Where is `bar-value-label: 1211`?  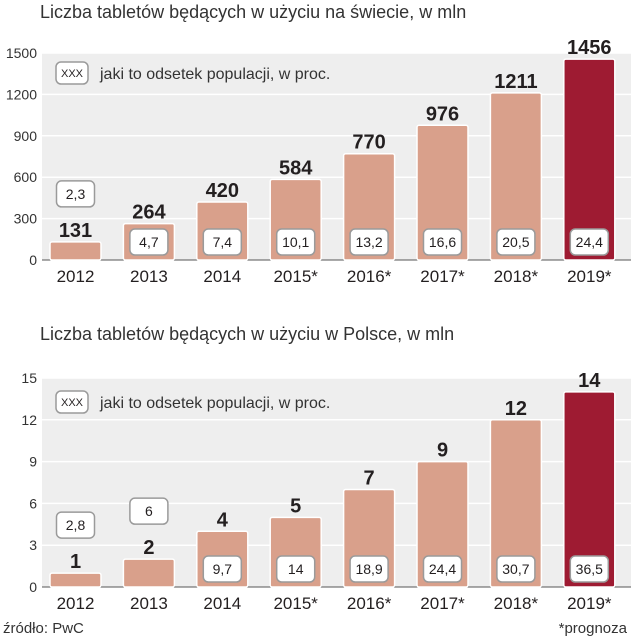 bar-value-label: 1211 is located at coordinates (515, 82).